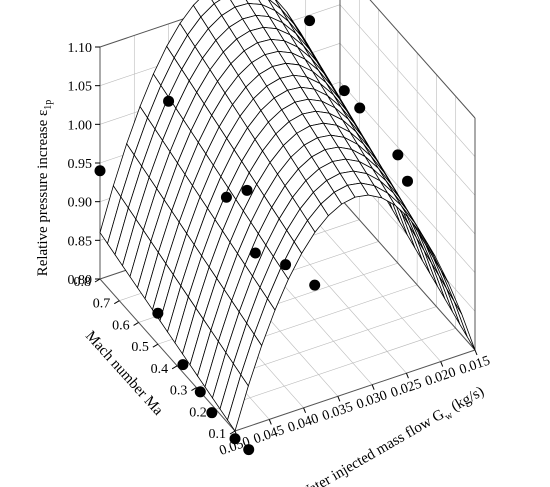 This screenshot has height=487, width=550. Describe the element at coordinates (218, 434) in the screenshot. I see `y-tick-label: 0.1` at that location.